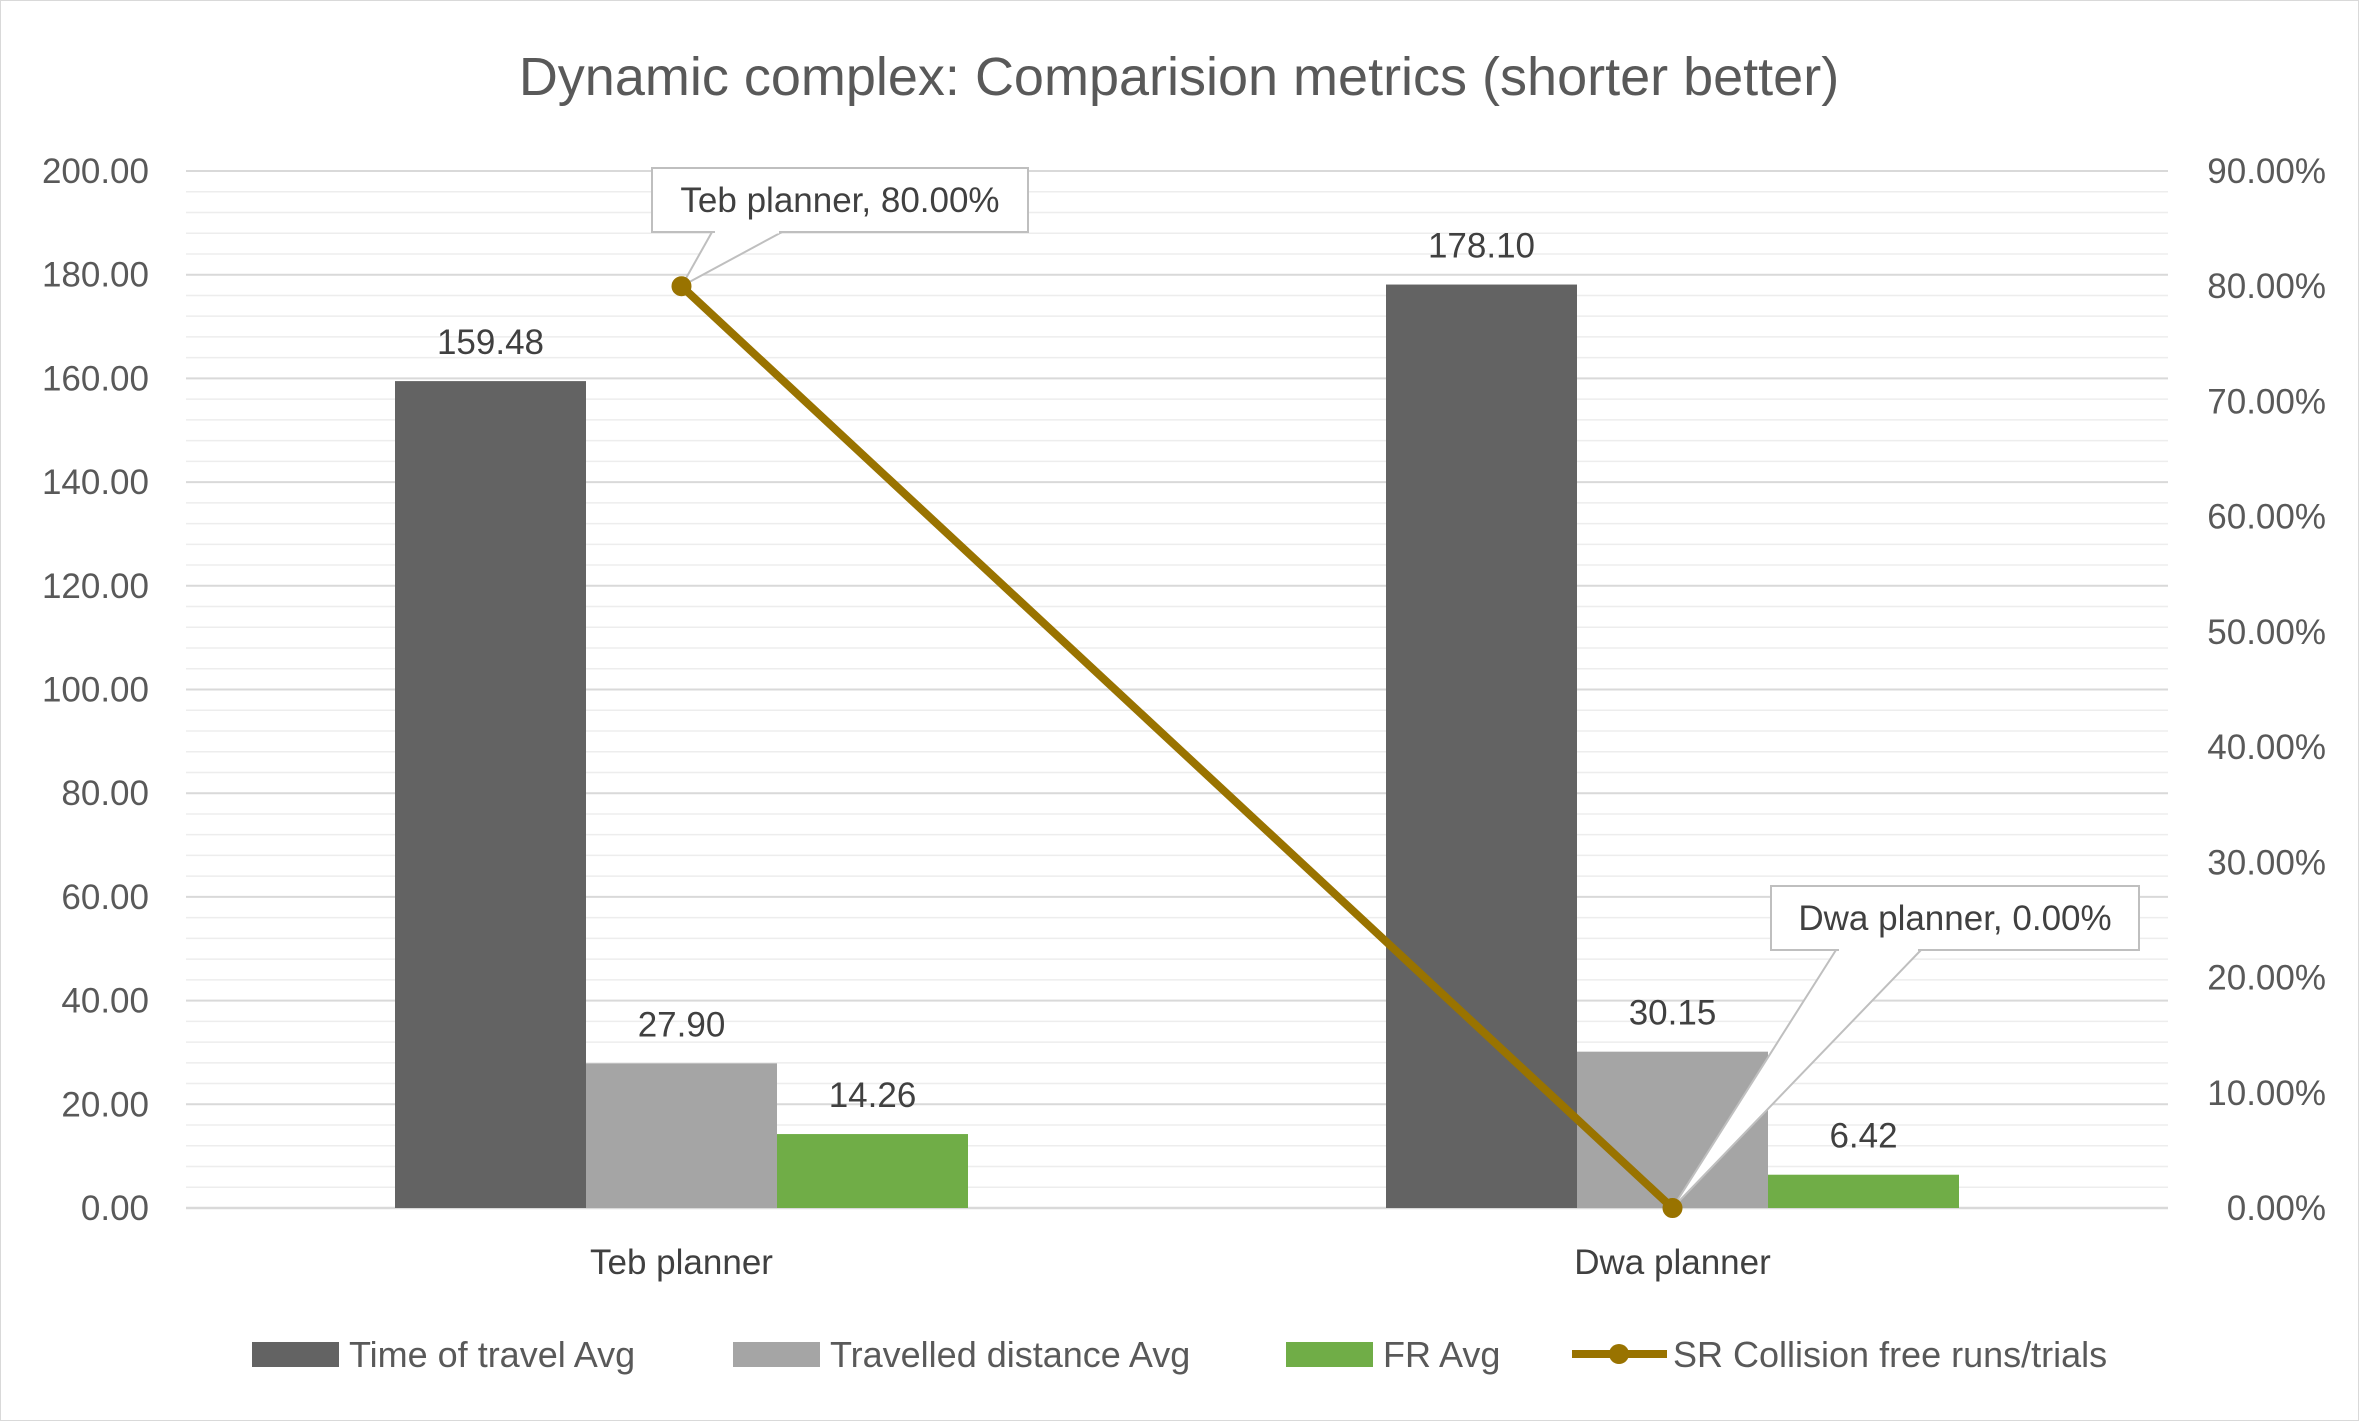  Describe the element at coordinates (105, 897) in the screenshot. I see `left-tick-label: 60.00` at that location.